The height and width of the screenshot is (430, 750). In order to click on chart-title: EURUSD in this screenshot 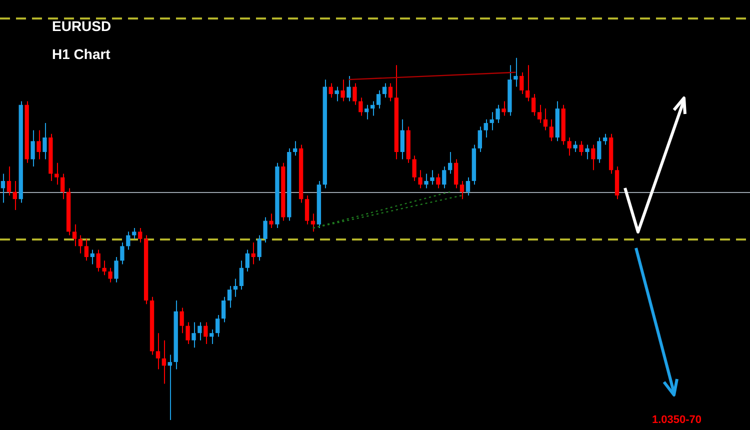, I will do `click(82, 26)`.